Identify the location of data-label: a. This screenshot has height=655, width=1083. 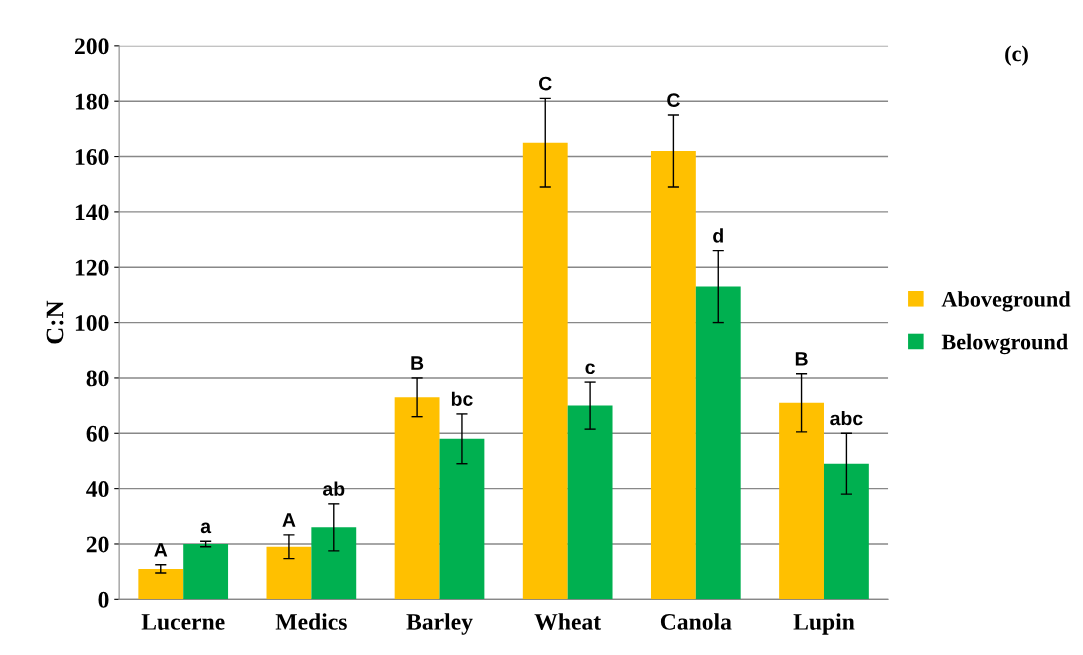
(206, 528).